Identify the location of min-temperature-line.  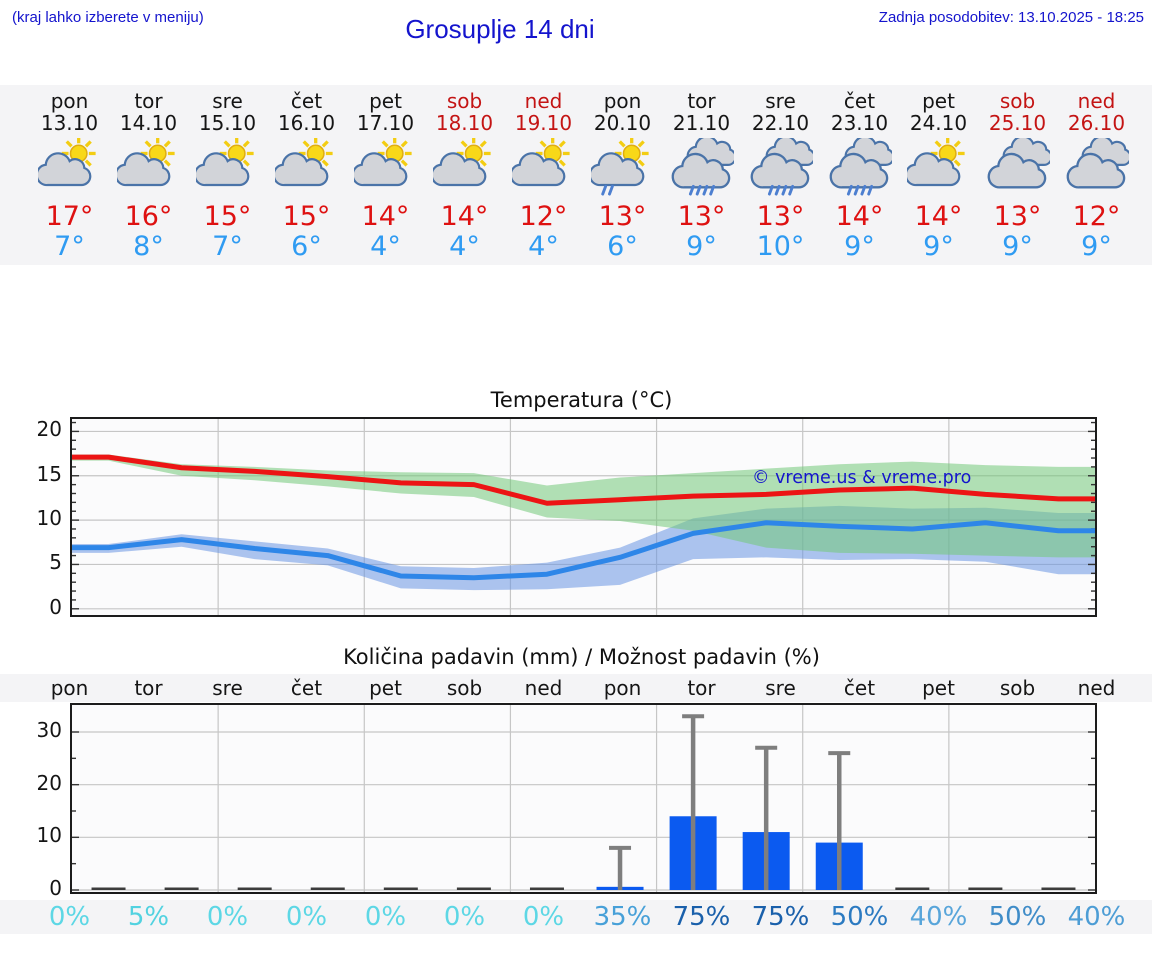
(583, 550).